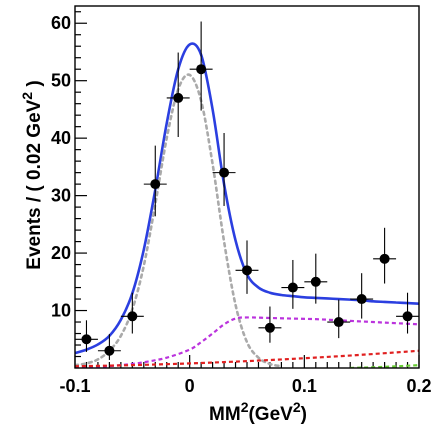 Image resolution: width=436 pixels, height=430 pixels. Describe the element at coordinates (245, 407) in the screenshot. I see `x-axis-title-sup: 2` at that location.